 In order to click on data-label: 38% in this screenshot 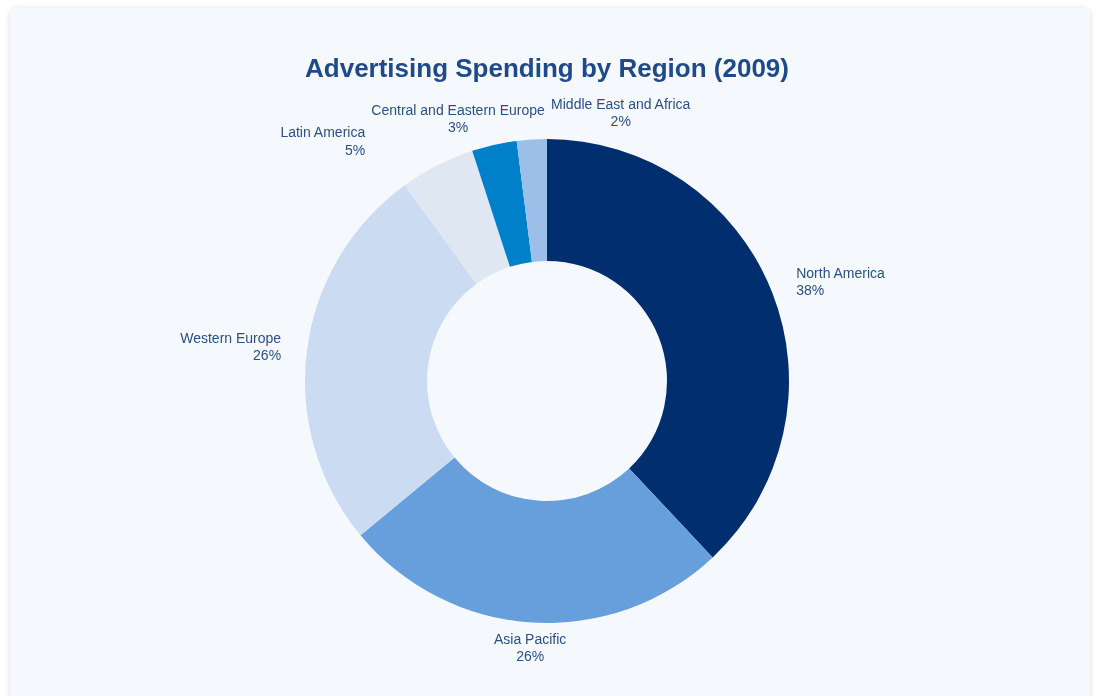, I will do `click(810, 290)`.